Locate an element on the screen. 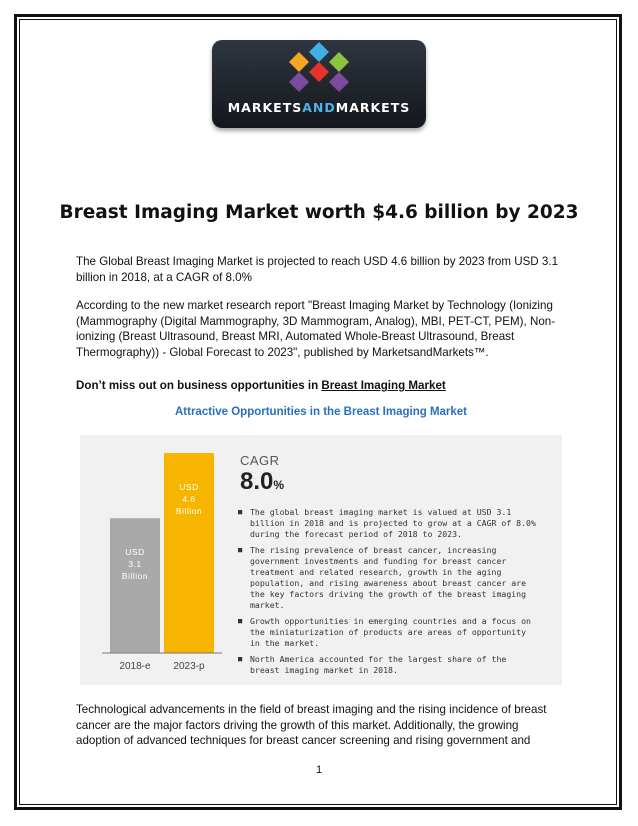 The width and height of the screenshot is (638, 826). logo-diamond-purple-left is located at coordinates (299, 82).